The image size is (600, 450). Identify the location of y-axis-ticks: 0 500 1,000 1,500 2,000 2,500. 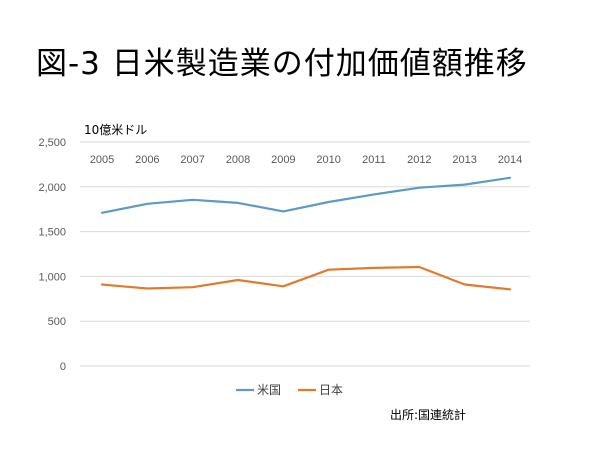
(52, 255).